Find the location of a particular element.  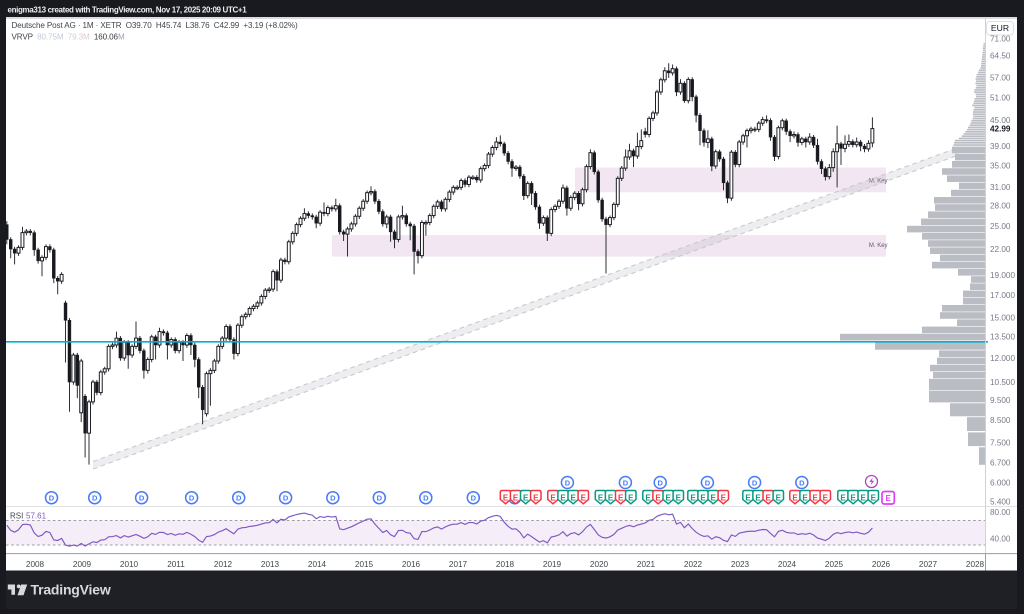

svg-text: 31.00 is located at coordinates (1000, 187).